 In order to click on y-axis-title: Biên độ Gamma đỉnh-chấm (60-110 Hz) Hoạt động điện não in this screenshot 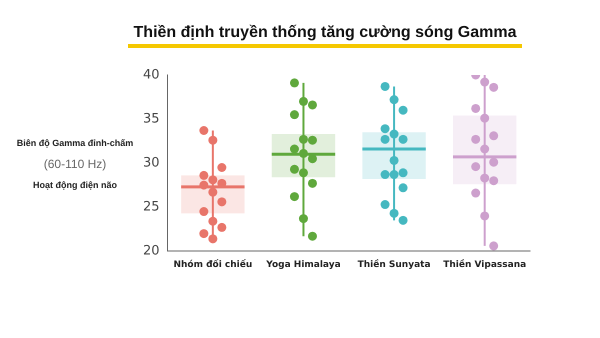, I will do `click(75, 164)`.